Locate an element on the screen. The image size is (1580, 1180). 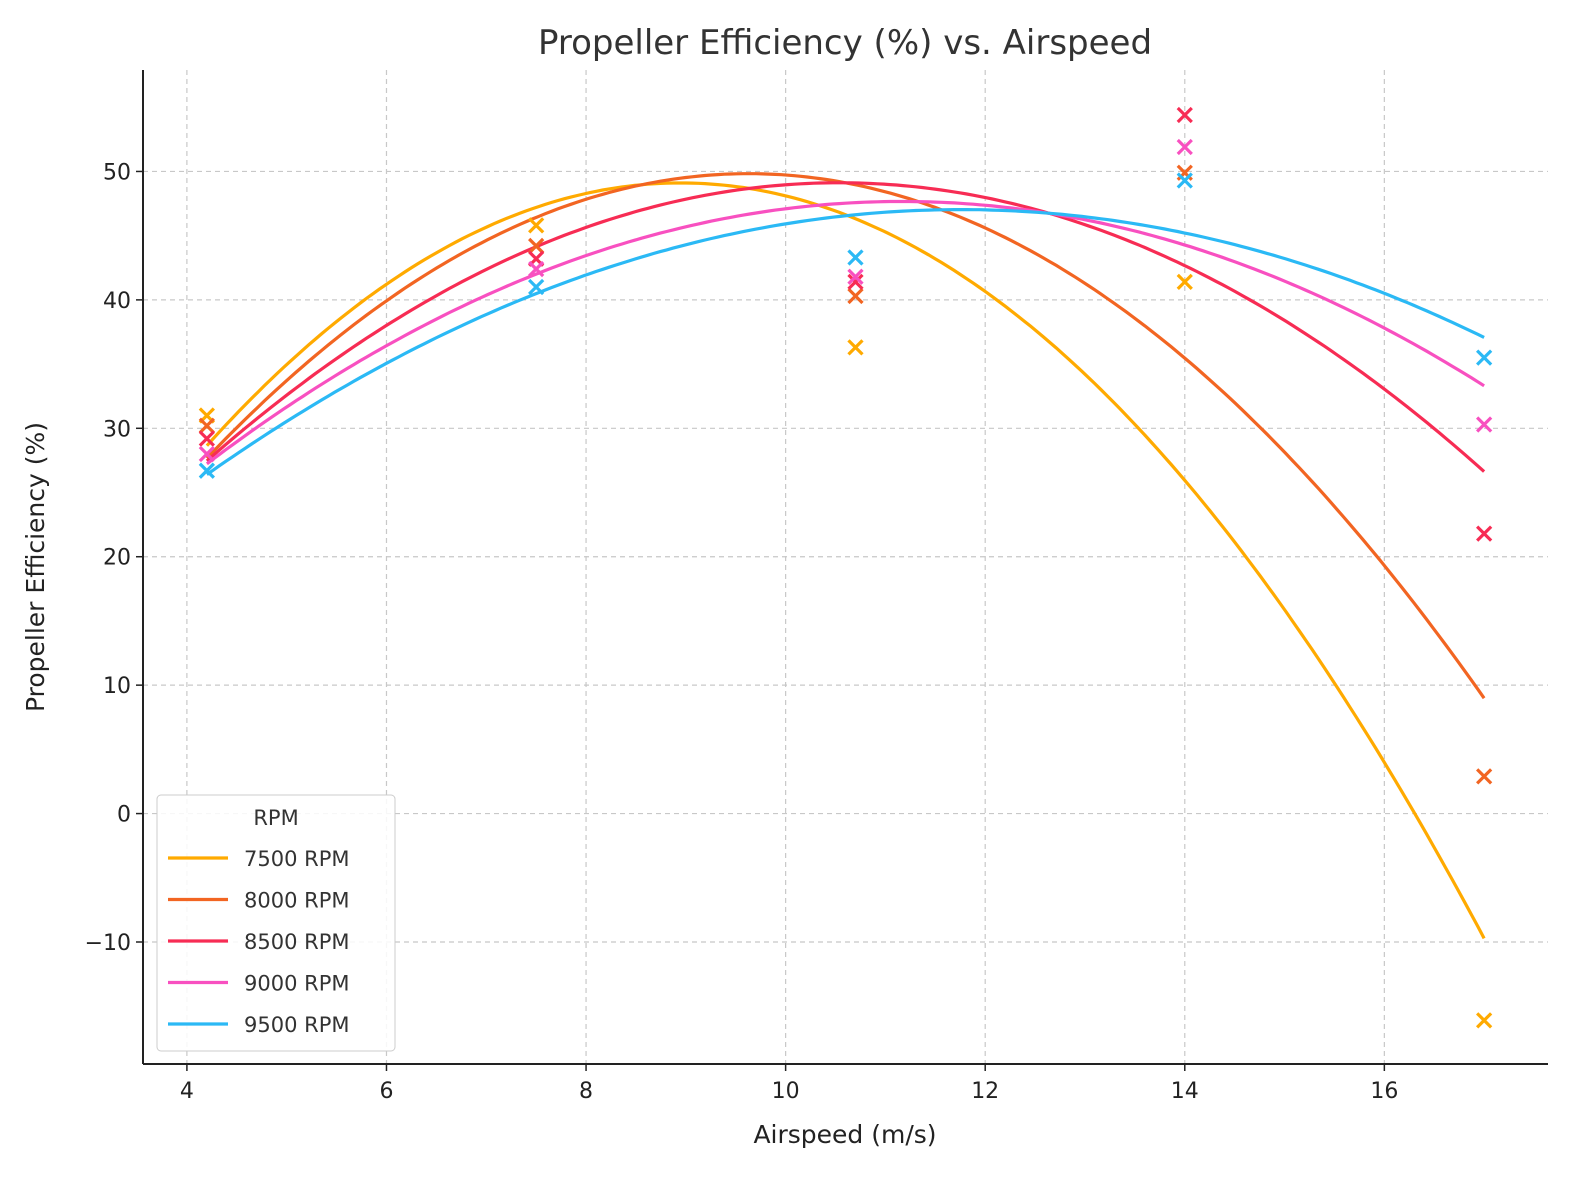
legend-entry: 9000 RPM is located at coordinates (297, 984).